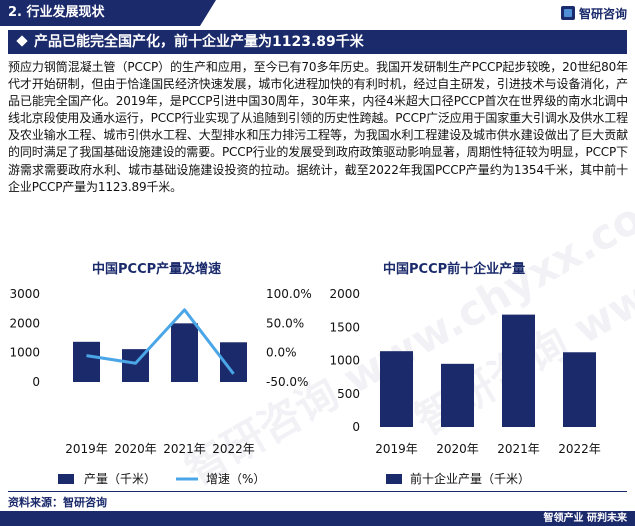  I want to click on left-tick-label: 0, so click(36, 382).